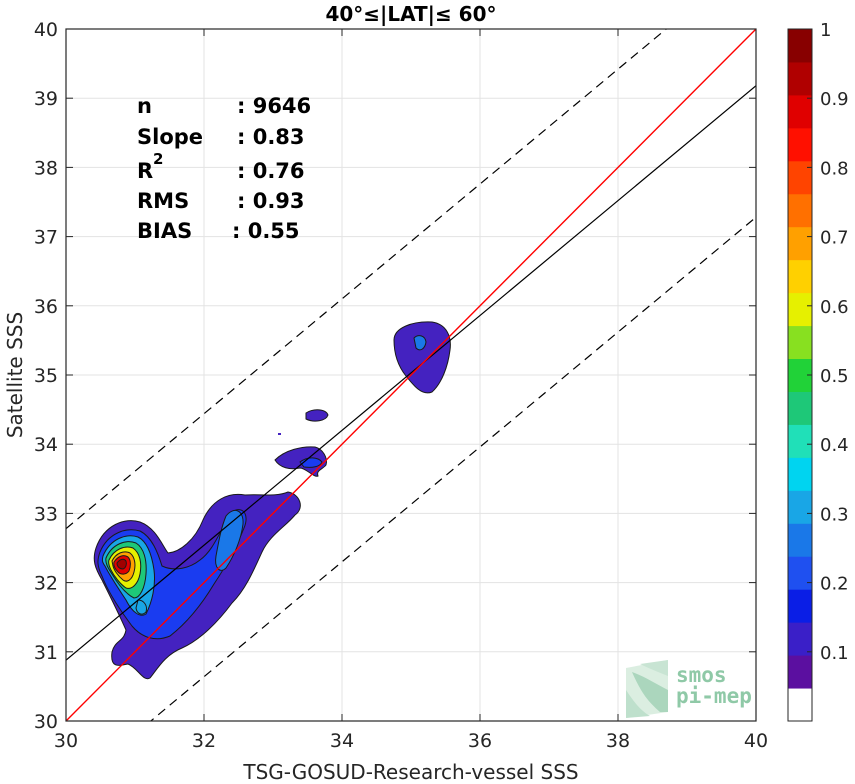  I want to click on contour-blob-small, so click(317, 415).